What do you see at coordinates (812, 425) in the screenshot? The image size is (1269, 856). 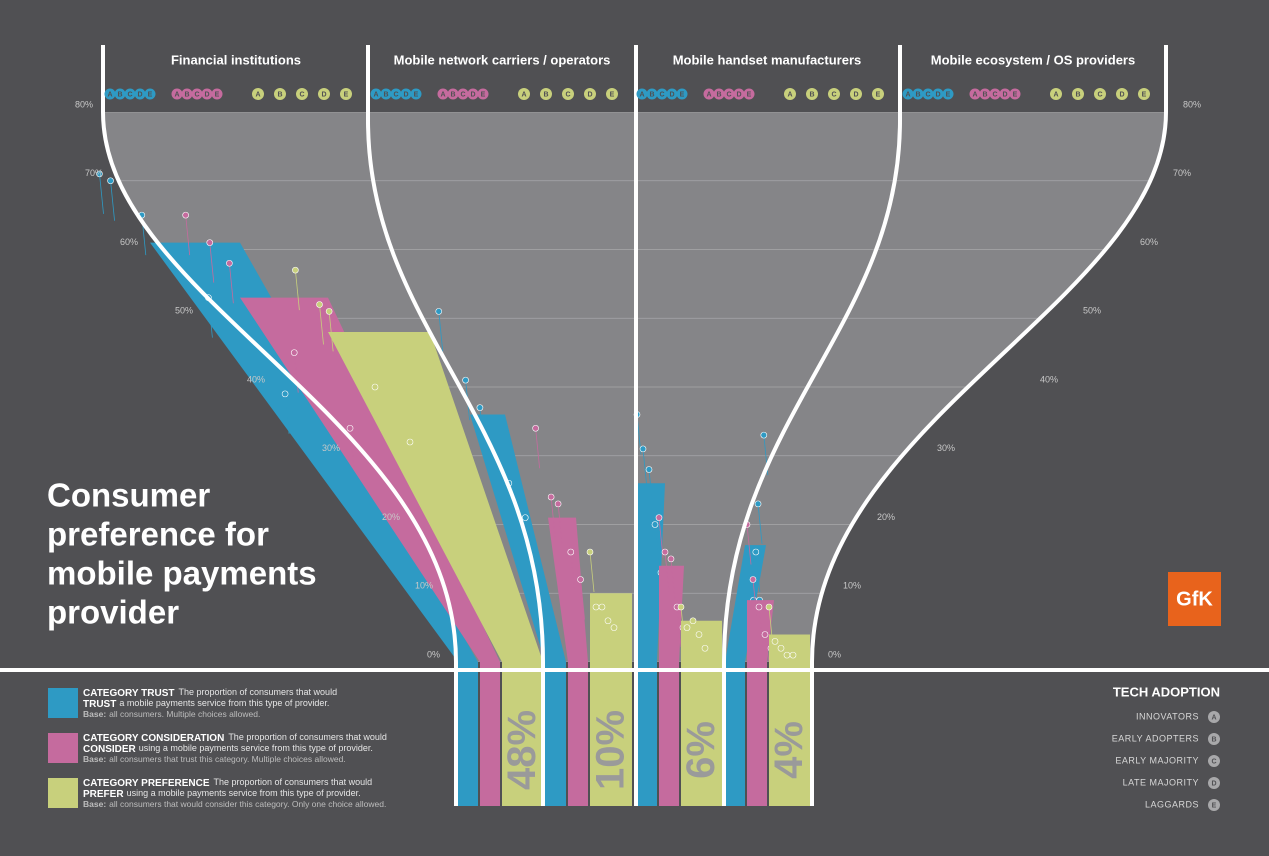 I see `divider` at bounding box center [812, 425].